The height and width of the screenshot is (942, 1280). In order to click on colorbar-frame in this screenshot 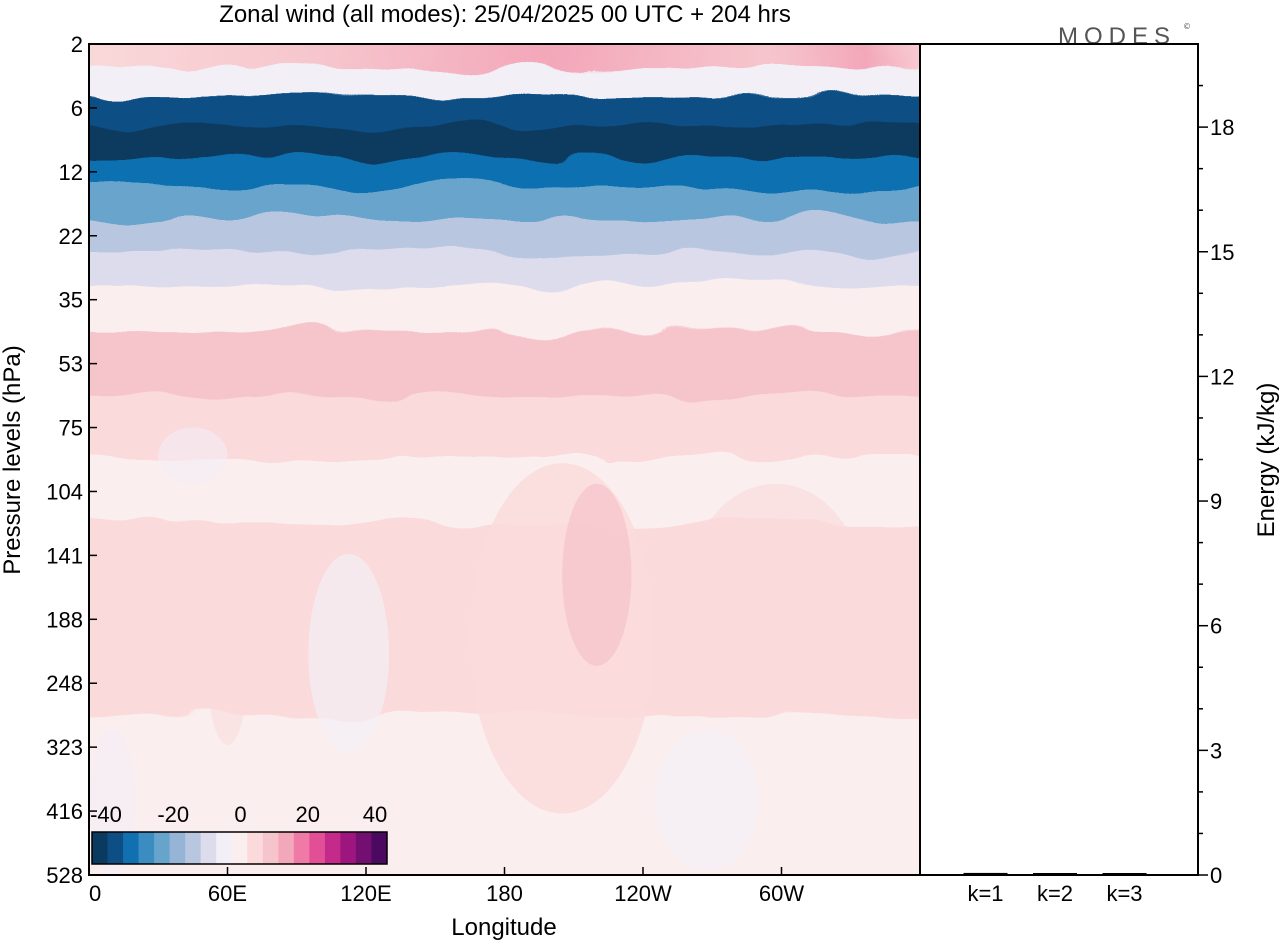, I will do `click(239, 848)`.